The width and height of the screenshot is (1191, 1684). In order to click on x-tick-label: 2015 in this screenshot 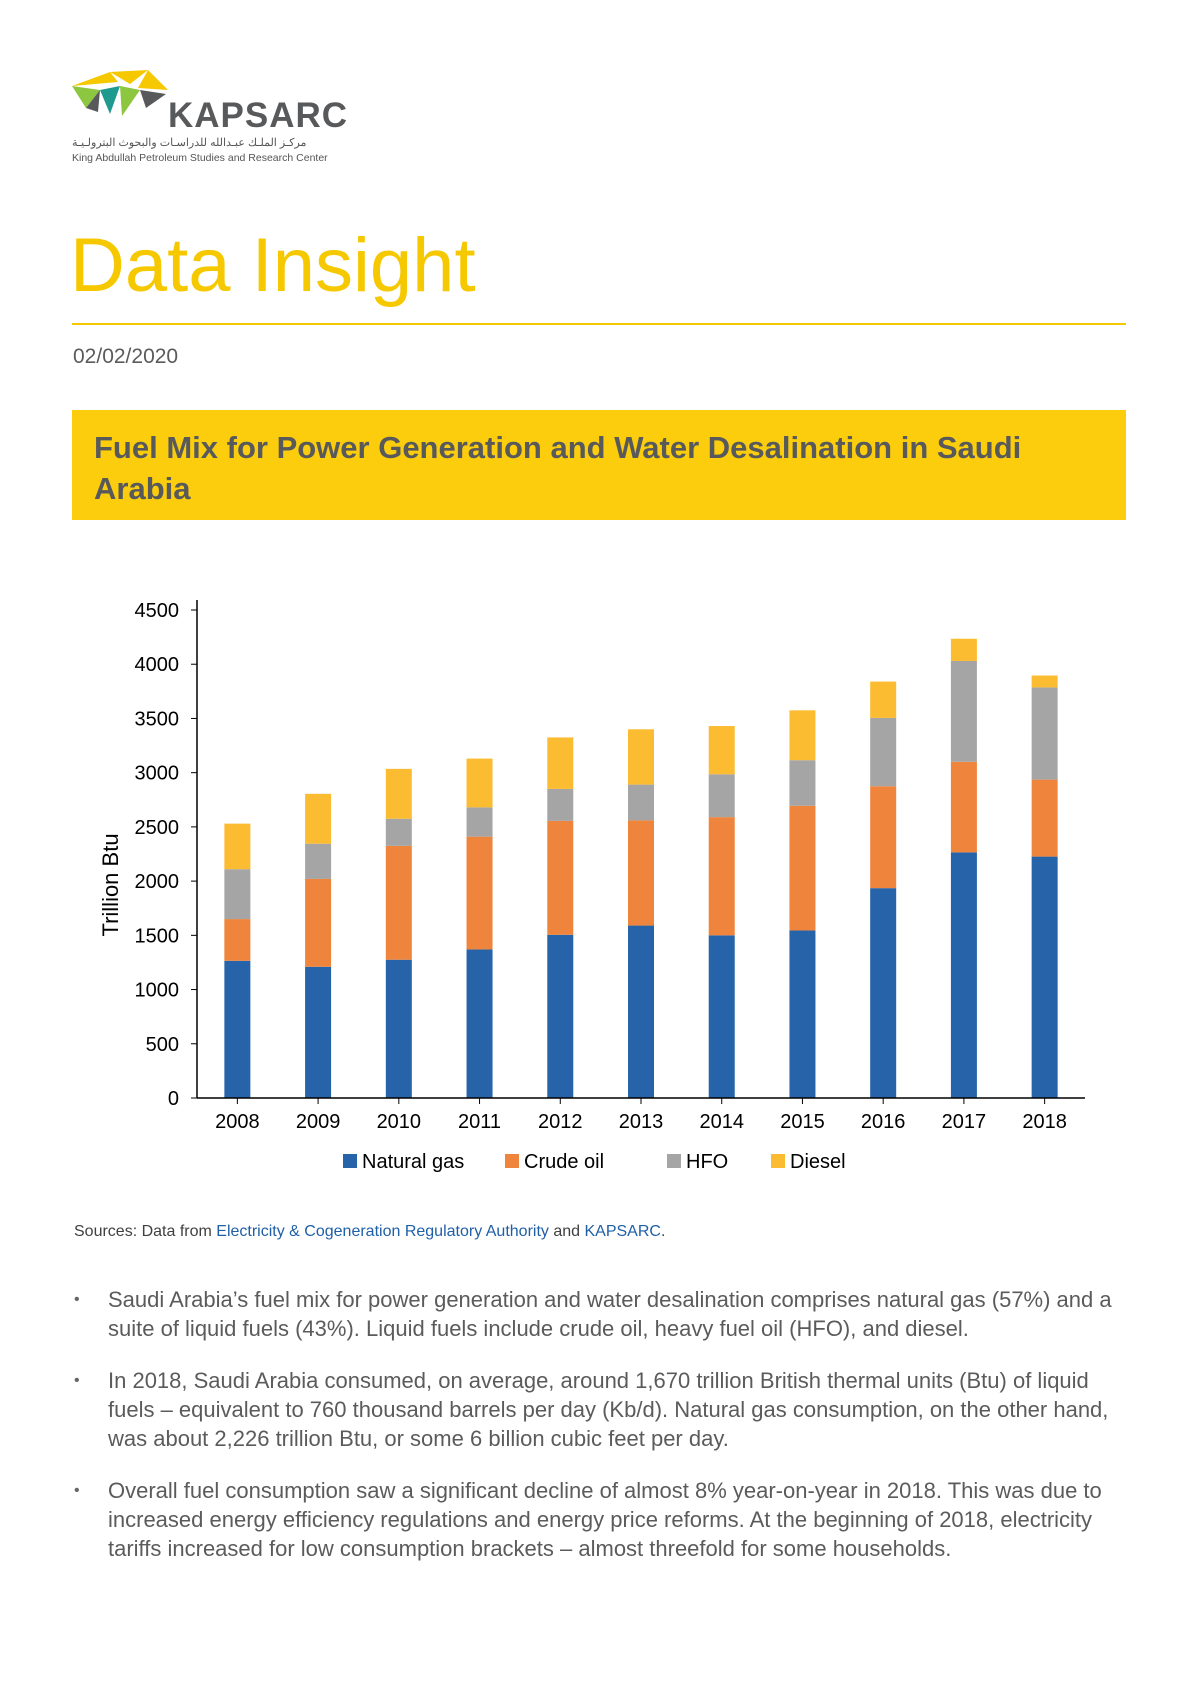, I will do `click(802, 1122)`.